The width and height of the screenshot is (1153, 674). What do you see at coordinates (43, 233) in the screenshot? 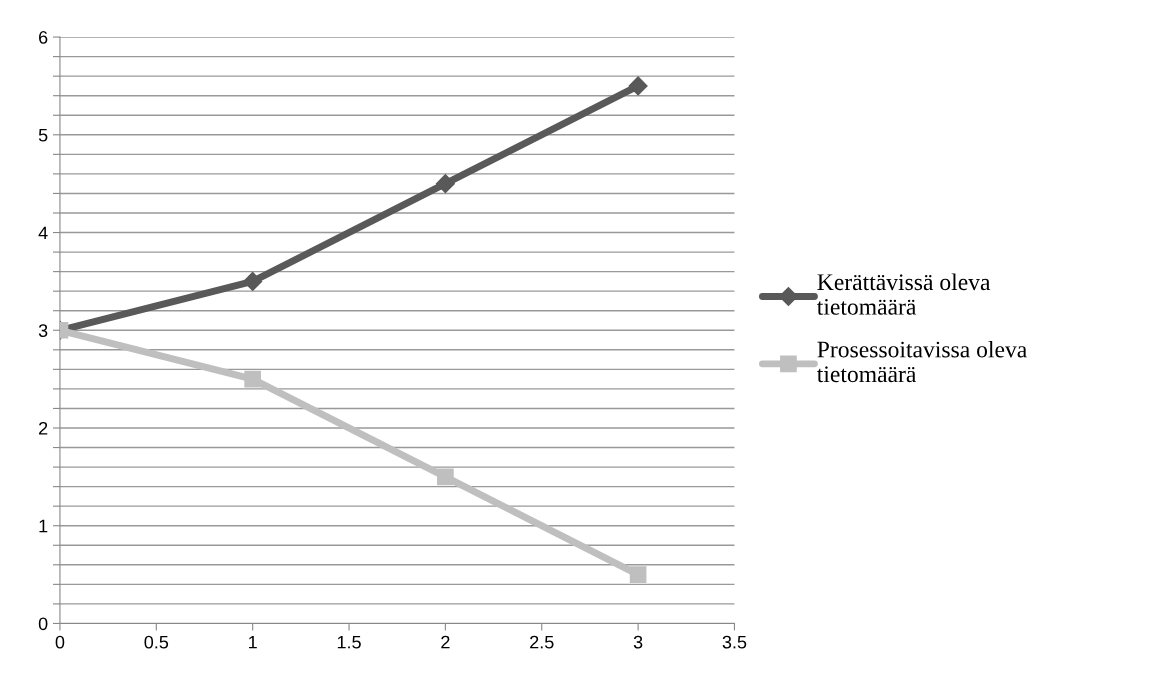
I see `y-tick-label: 4` at bounding box center [43, 233].